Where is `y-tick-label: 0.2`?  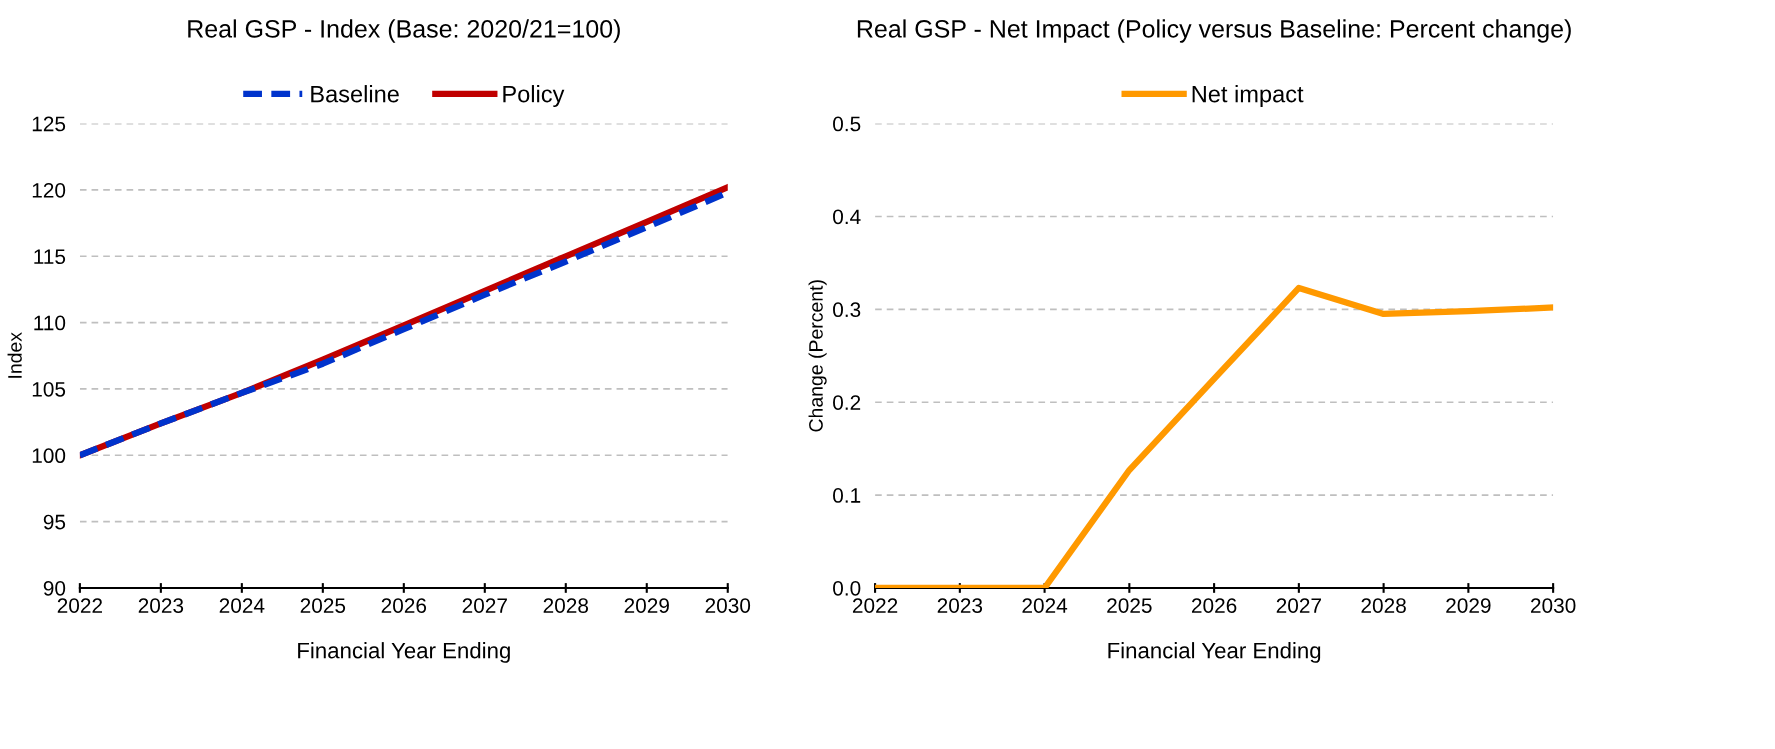
y-tick-label: 0.2 is located at coordinates (847, 402).